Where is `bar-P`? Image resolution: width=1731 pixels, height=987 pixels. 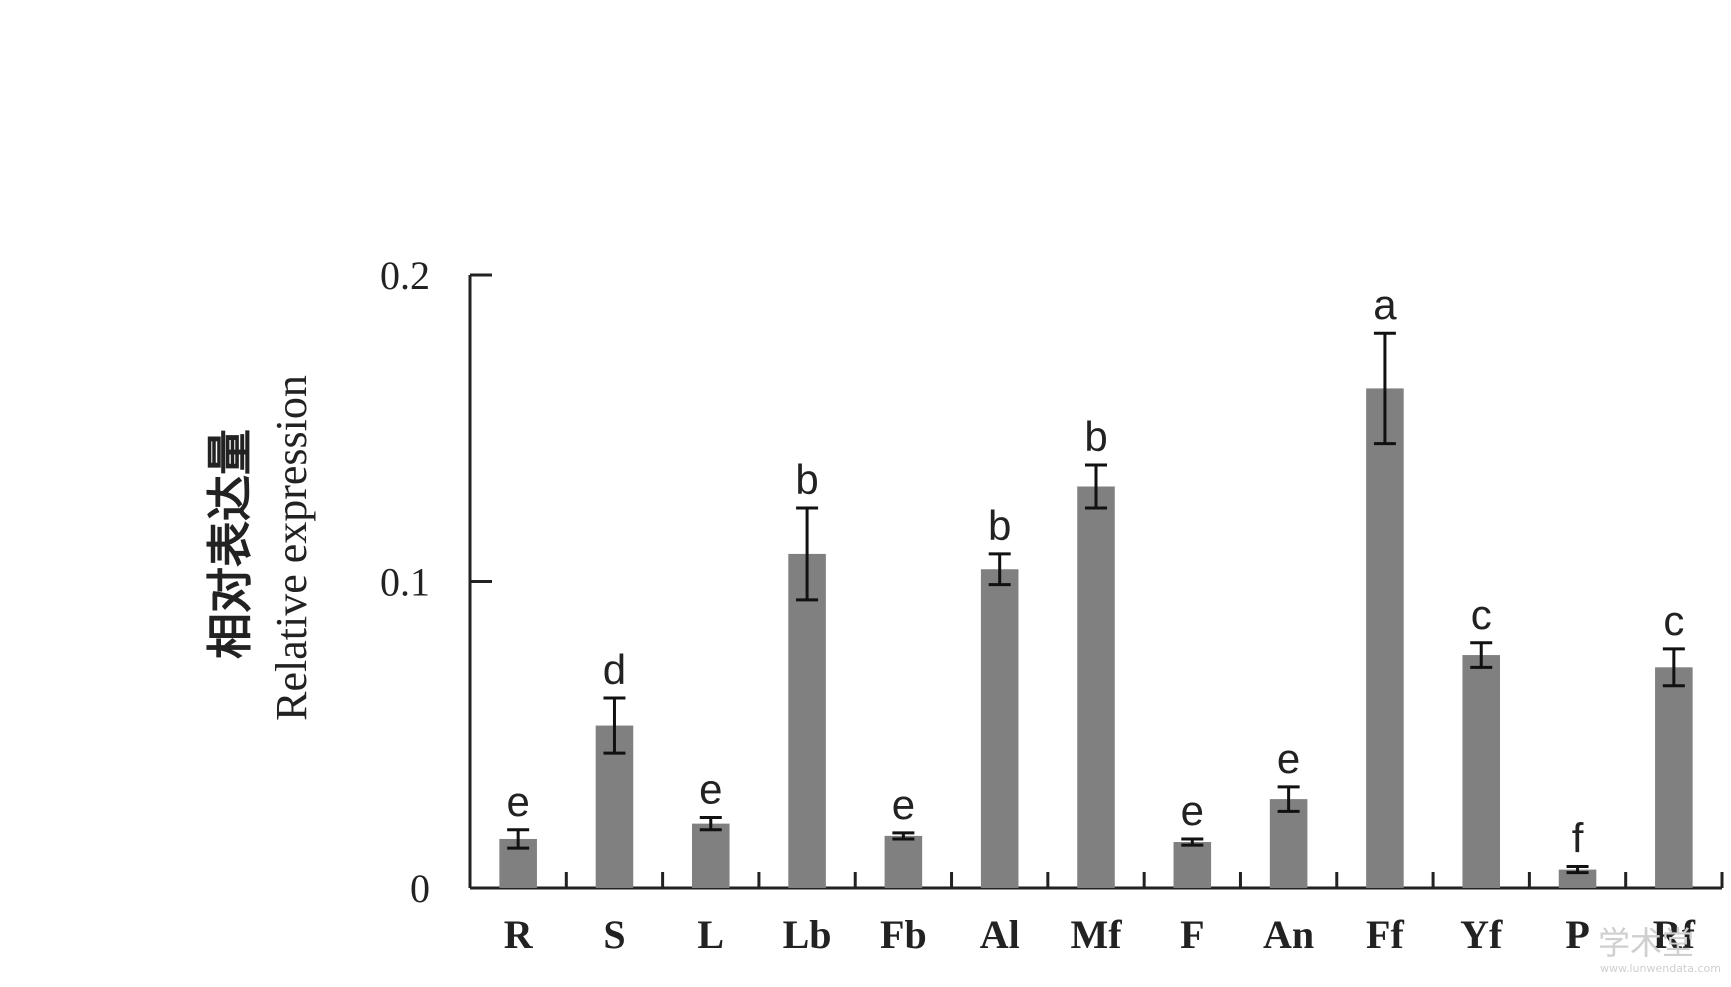
bar-P is located at coordinates (1577, 878).